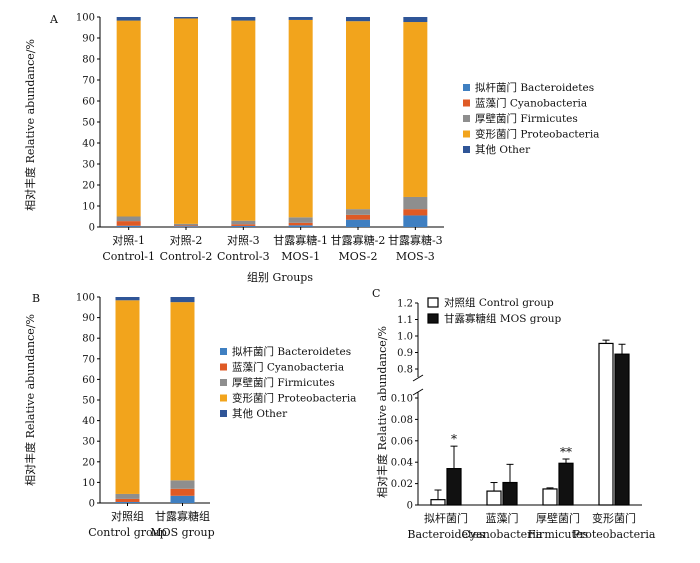  What do you see at coordinates (30, 400) in the screenshot?
I see `y-axis-label-b: 相对丰度 Relative abundance/%` at bounding box center [30, 400].